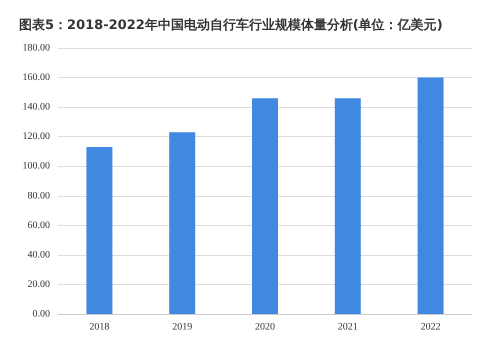  Describe the element at coordinates (39, 254) in the screenshot. I see `y-tick-label: 40.00` at that location.